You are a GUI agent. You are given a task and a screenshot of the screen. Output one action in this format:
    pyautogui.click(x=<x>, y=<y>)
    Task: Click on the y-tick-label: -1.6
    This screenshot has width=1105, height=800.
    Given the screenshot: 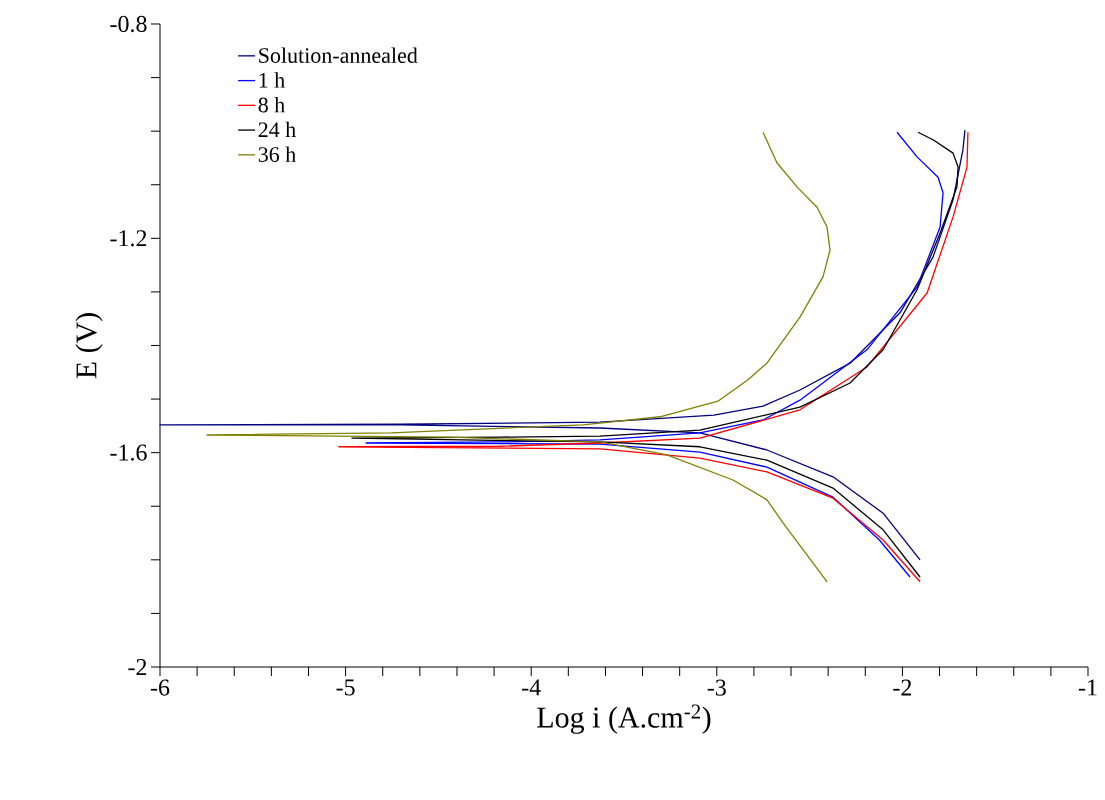 What is the action you would take?
    pyautogui.click(x=128, y=452)
    